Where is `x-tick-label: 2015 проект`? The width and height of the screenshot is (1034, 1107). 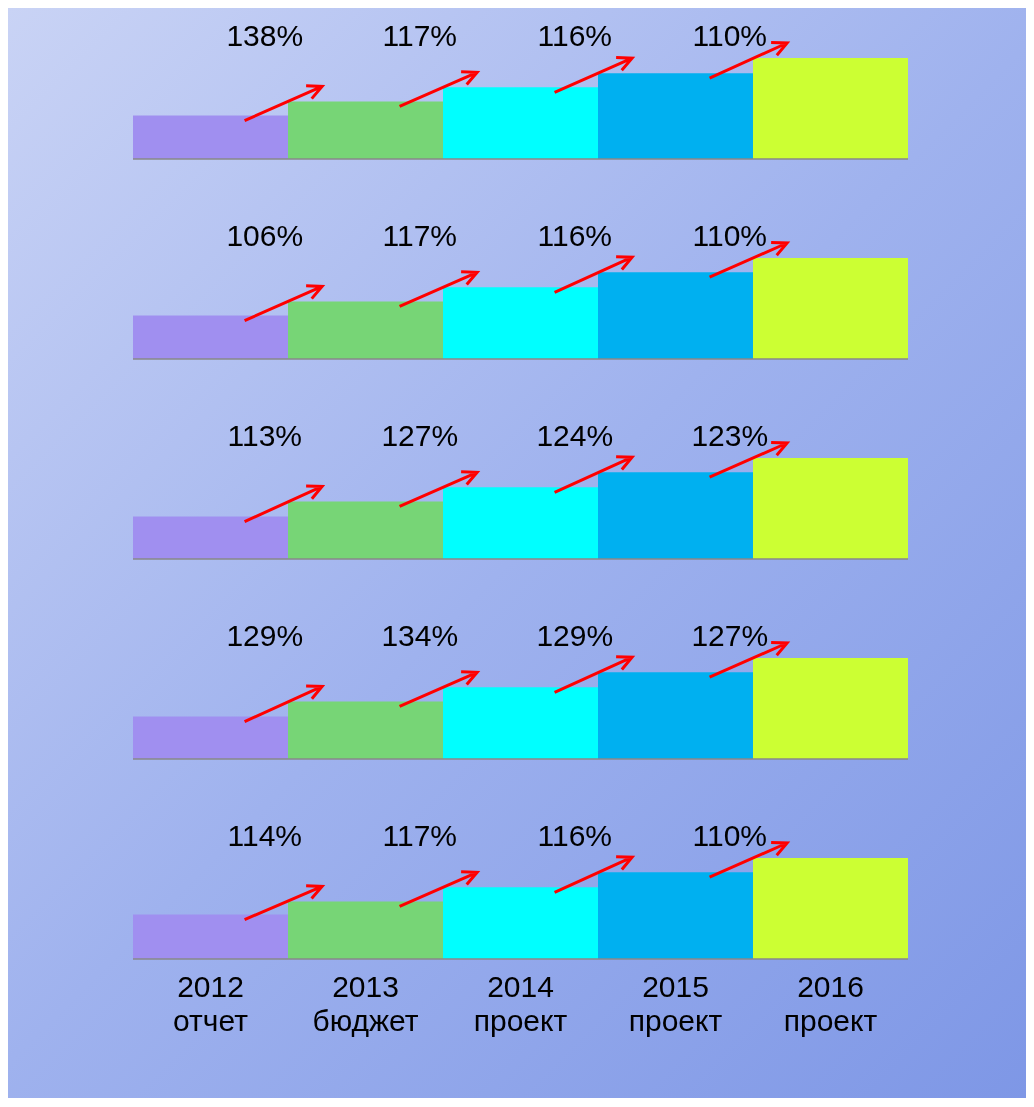 x-tick-label: 2015 проект is located at coordinates (675, 1003).